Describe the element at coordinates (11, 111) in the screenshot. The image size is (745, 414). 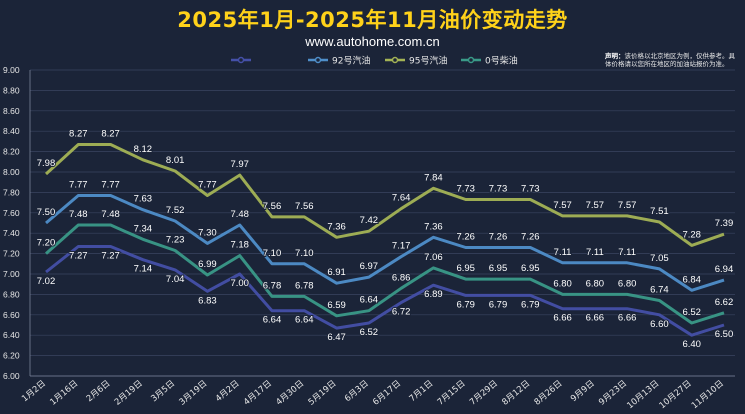
I see `y-tick-label: 8.60` at that location.